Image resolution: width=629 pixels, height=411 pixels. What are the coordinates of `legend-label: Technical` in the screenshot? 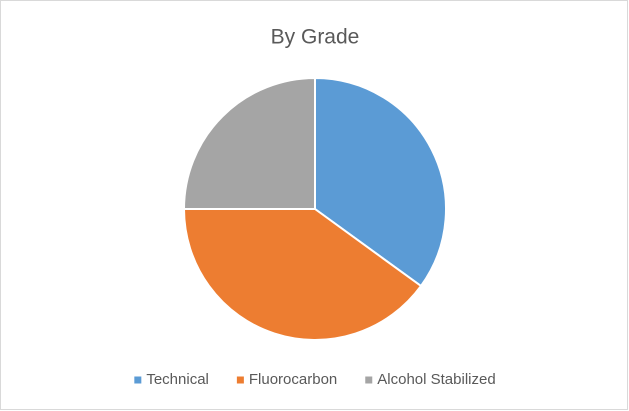 It's located at (177, 379).